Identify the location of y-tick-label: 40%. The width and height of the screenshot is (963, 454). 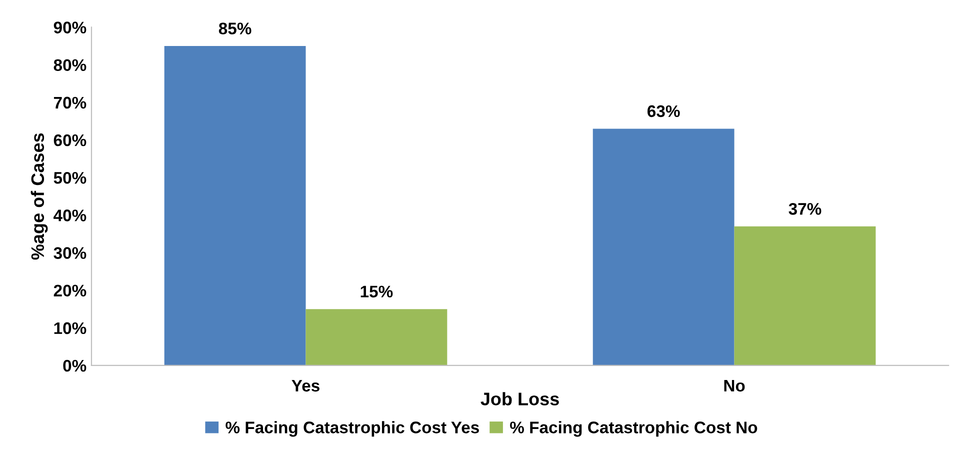
(70, 216).